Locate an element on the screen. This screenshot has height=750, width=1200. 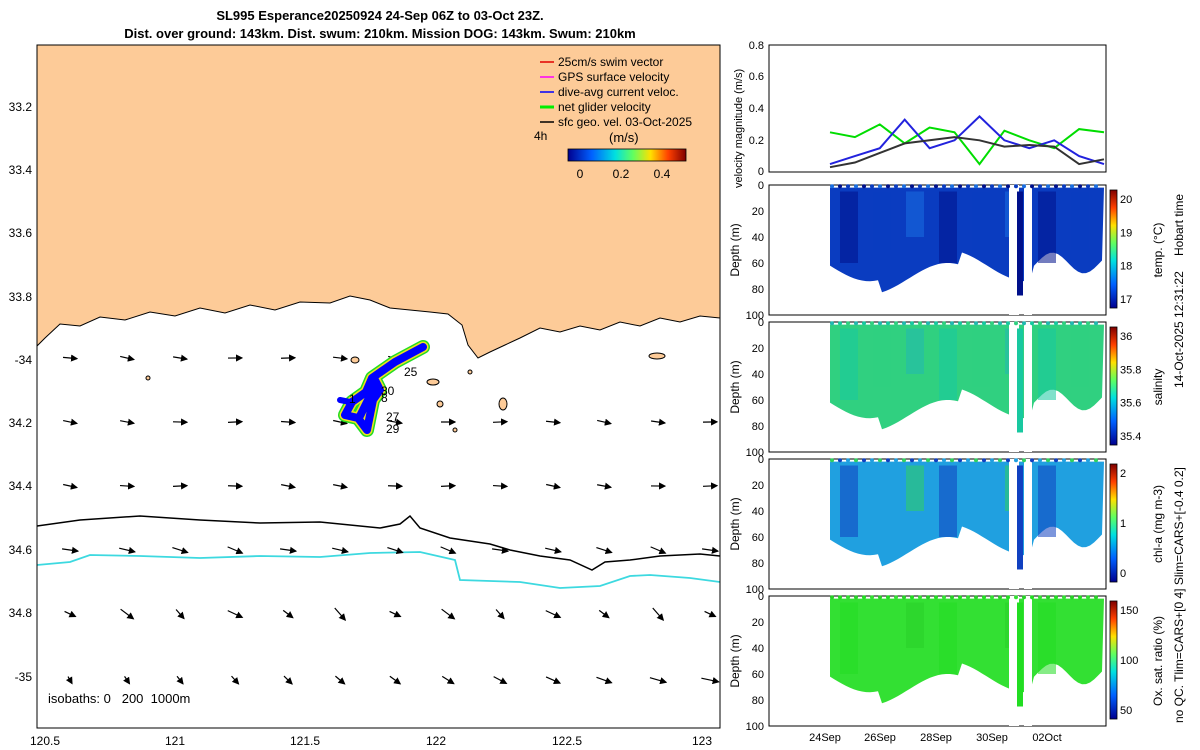
depth-tick: 0 is located at coordinates (761, 460).